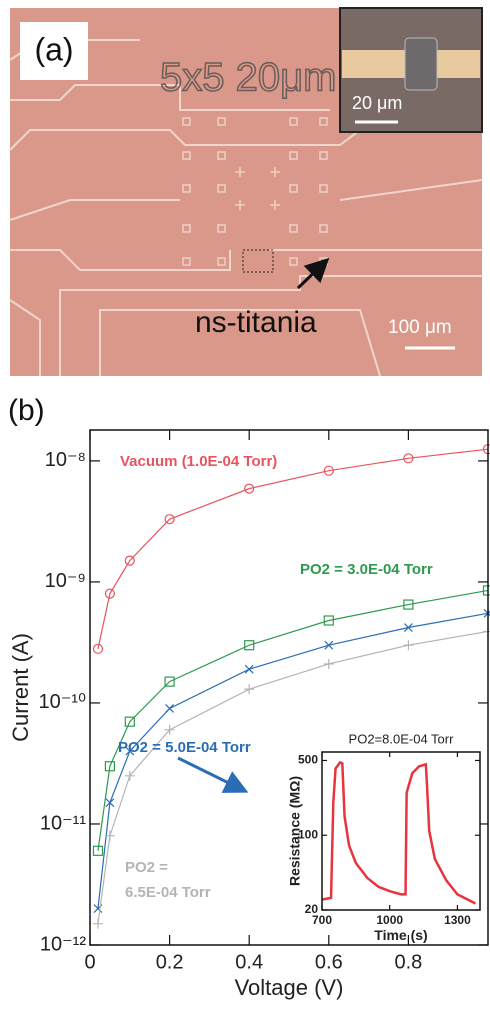  What do you see at coordinates (389, 920) in the screenshot?
I see `x-tick-label: 1000` at bounding box center [389, 920].